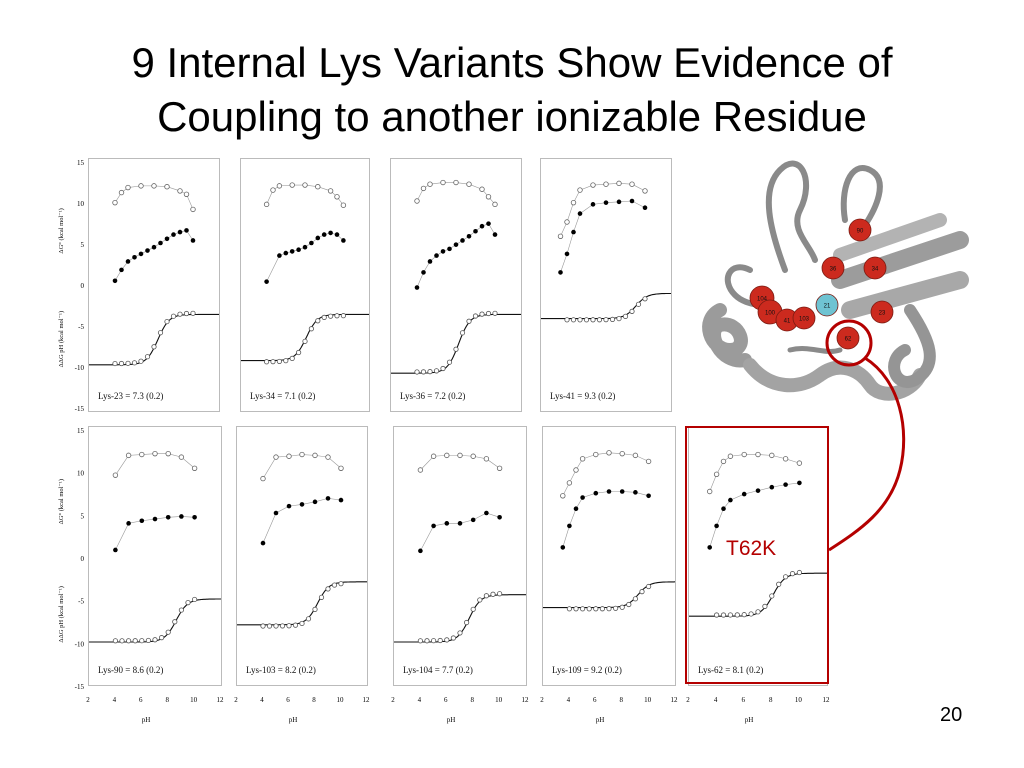 The image size is (1024, 768). I want to click on loop-top-right, so click(861, 196).